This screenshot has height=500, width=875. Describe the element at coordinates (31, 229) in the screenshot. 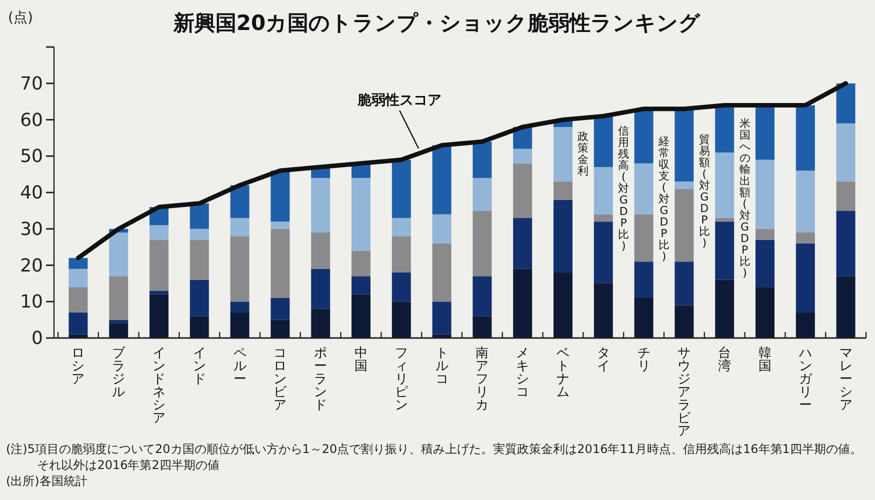

I see `y-tick-label: 30` at that location.